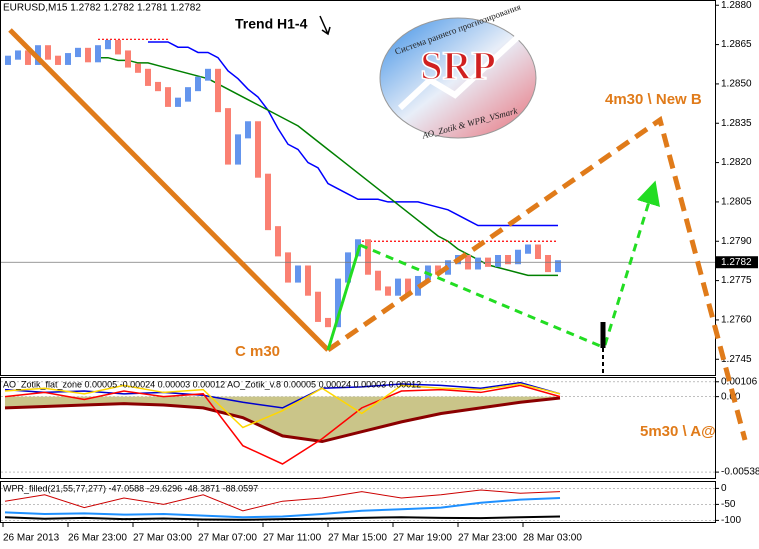 This screenshot has width=759, height=549. What do you see at coordinates (736, 5) in the screenshot?
I see `y-tick-label: 1.2880` at bounding box center [736, 5].